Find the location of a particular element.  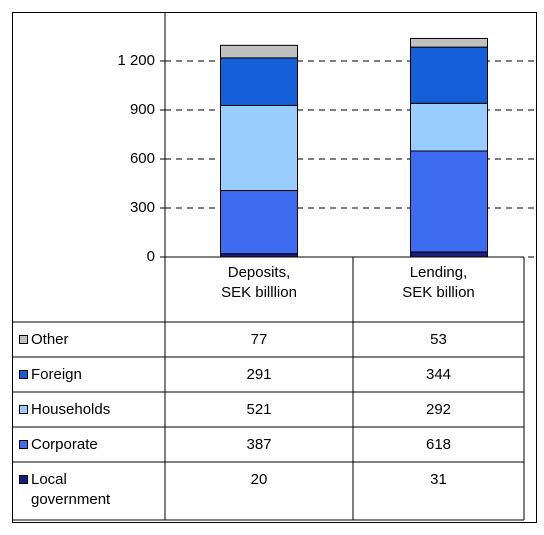

table-value: 291 is located at coordinates (259, 374).